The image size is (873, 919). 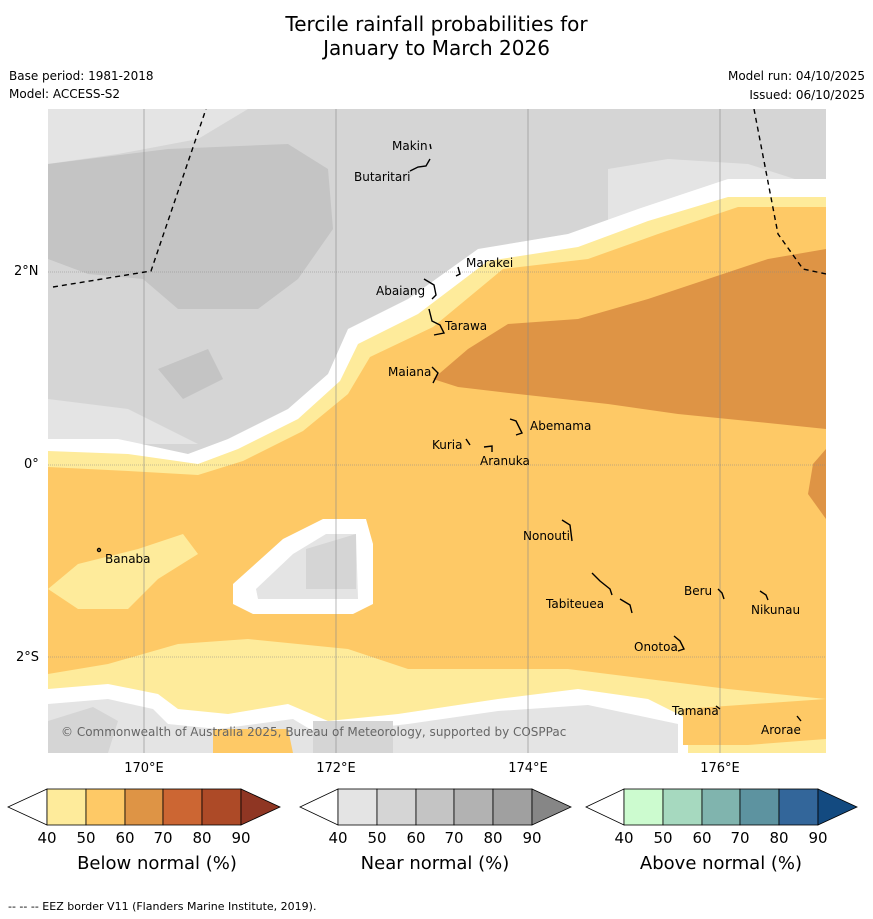 What do you see at coordinates (47, 838) in the screenshot?
I see `tick-below-40: 40` at bounding box center [47, 838].